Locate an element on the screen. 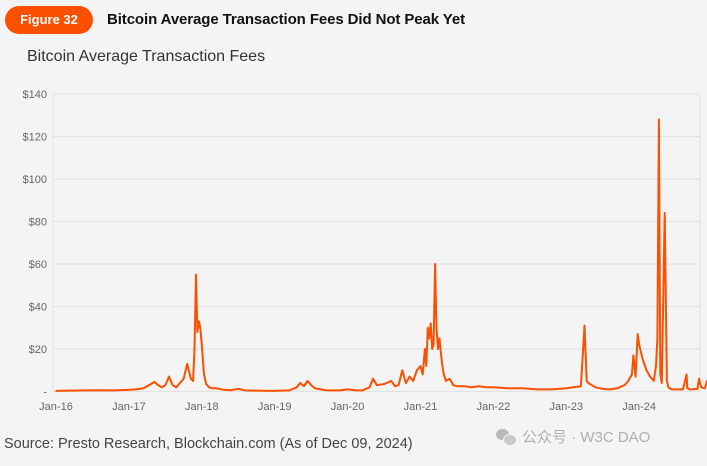 This screenshot has width=707, height=466. y-axis-ticks: - $20 $40 $60 $80 $100 $120 $140 is located at coordinates (35, 244).